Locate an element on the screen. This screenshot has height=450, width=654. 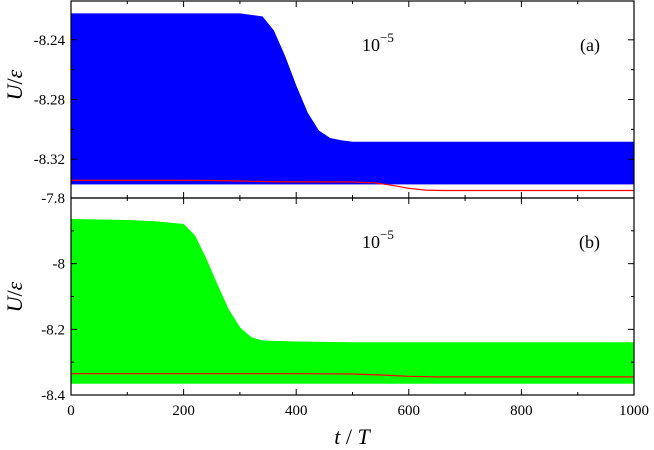
y-tick-label: -8.2 is located at coordinates (53, 330).